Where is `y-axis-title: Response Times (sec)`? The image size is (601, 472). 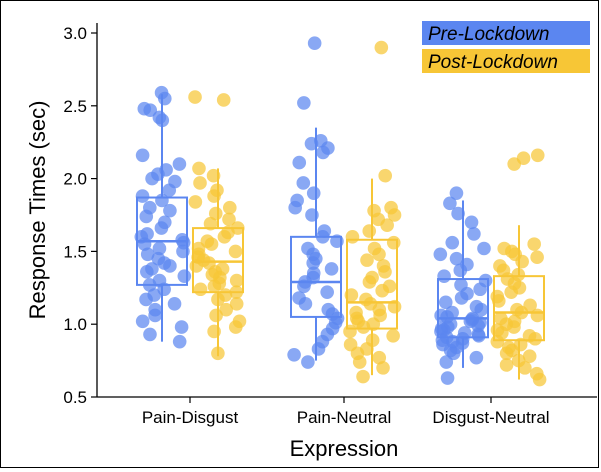
y-axis-title: Response Times (sec) is located at coordinates (37, 210).